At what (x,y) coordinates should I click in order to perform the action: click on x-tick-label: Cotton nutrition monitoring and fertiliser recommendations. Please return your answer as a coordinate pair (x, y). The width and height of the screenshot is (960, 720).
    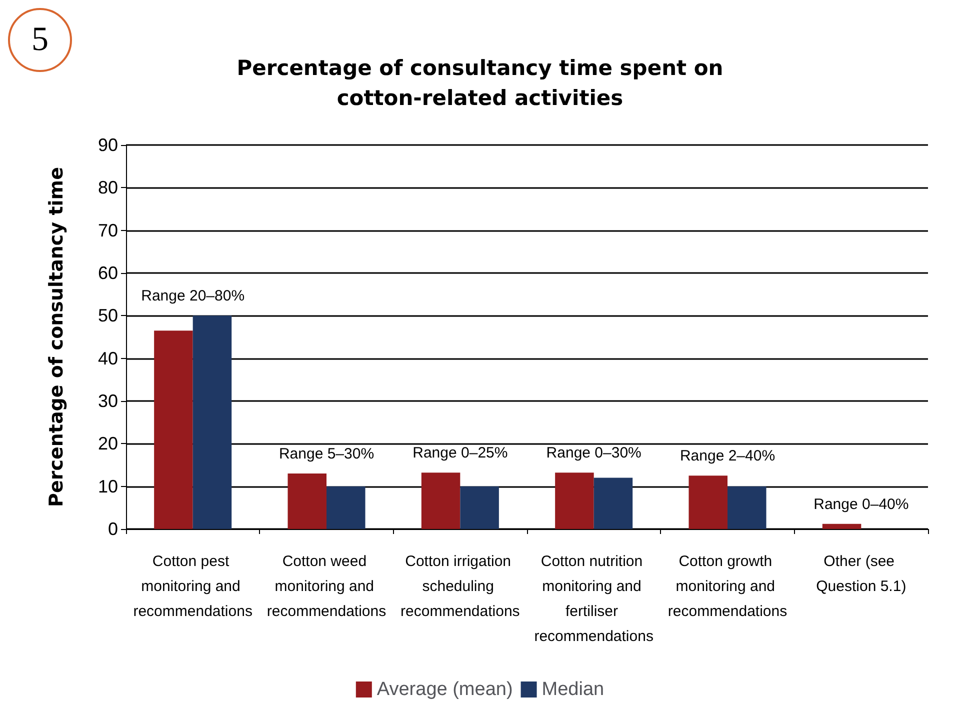
    Looking at the image, I should click on (594, 599).